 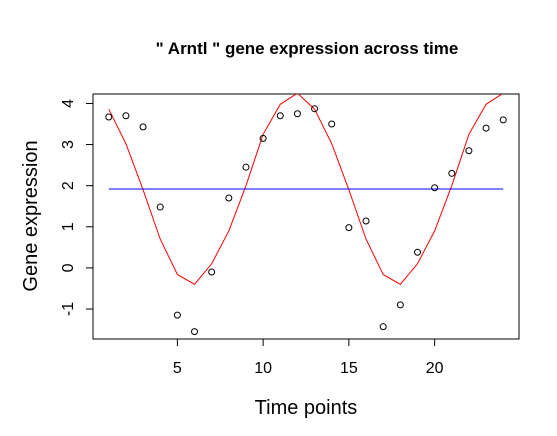 What do you see at coordinates (68, 267) in the screenshot?
I see `y-tick-label: 0` at bounding box center [68, 267].